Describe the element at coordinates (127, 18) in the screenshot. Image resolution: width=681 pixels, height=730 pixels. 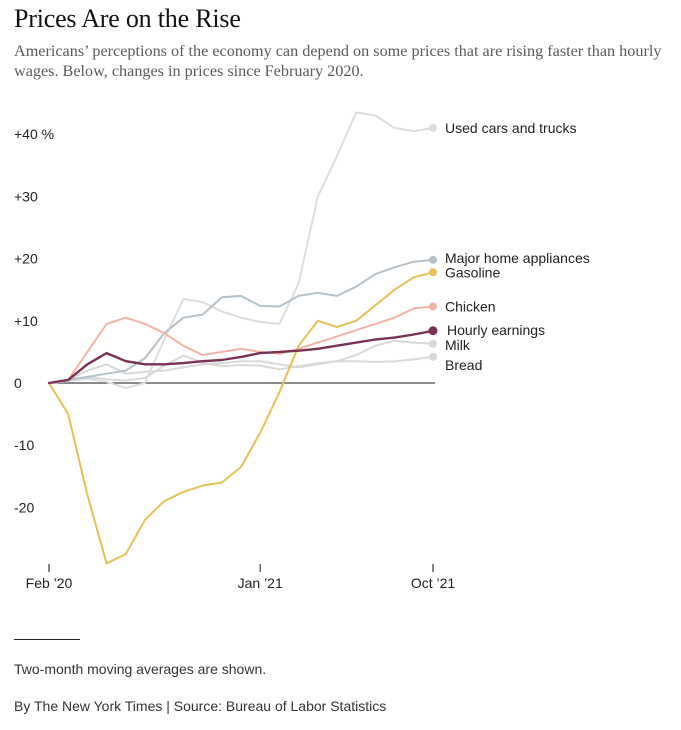
I see `page-title: Prices Are on the Rise` at that location.